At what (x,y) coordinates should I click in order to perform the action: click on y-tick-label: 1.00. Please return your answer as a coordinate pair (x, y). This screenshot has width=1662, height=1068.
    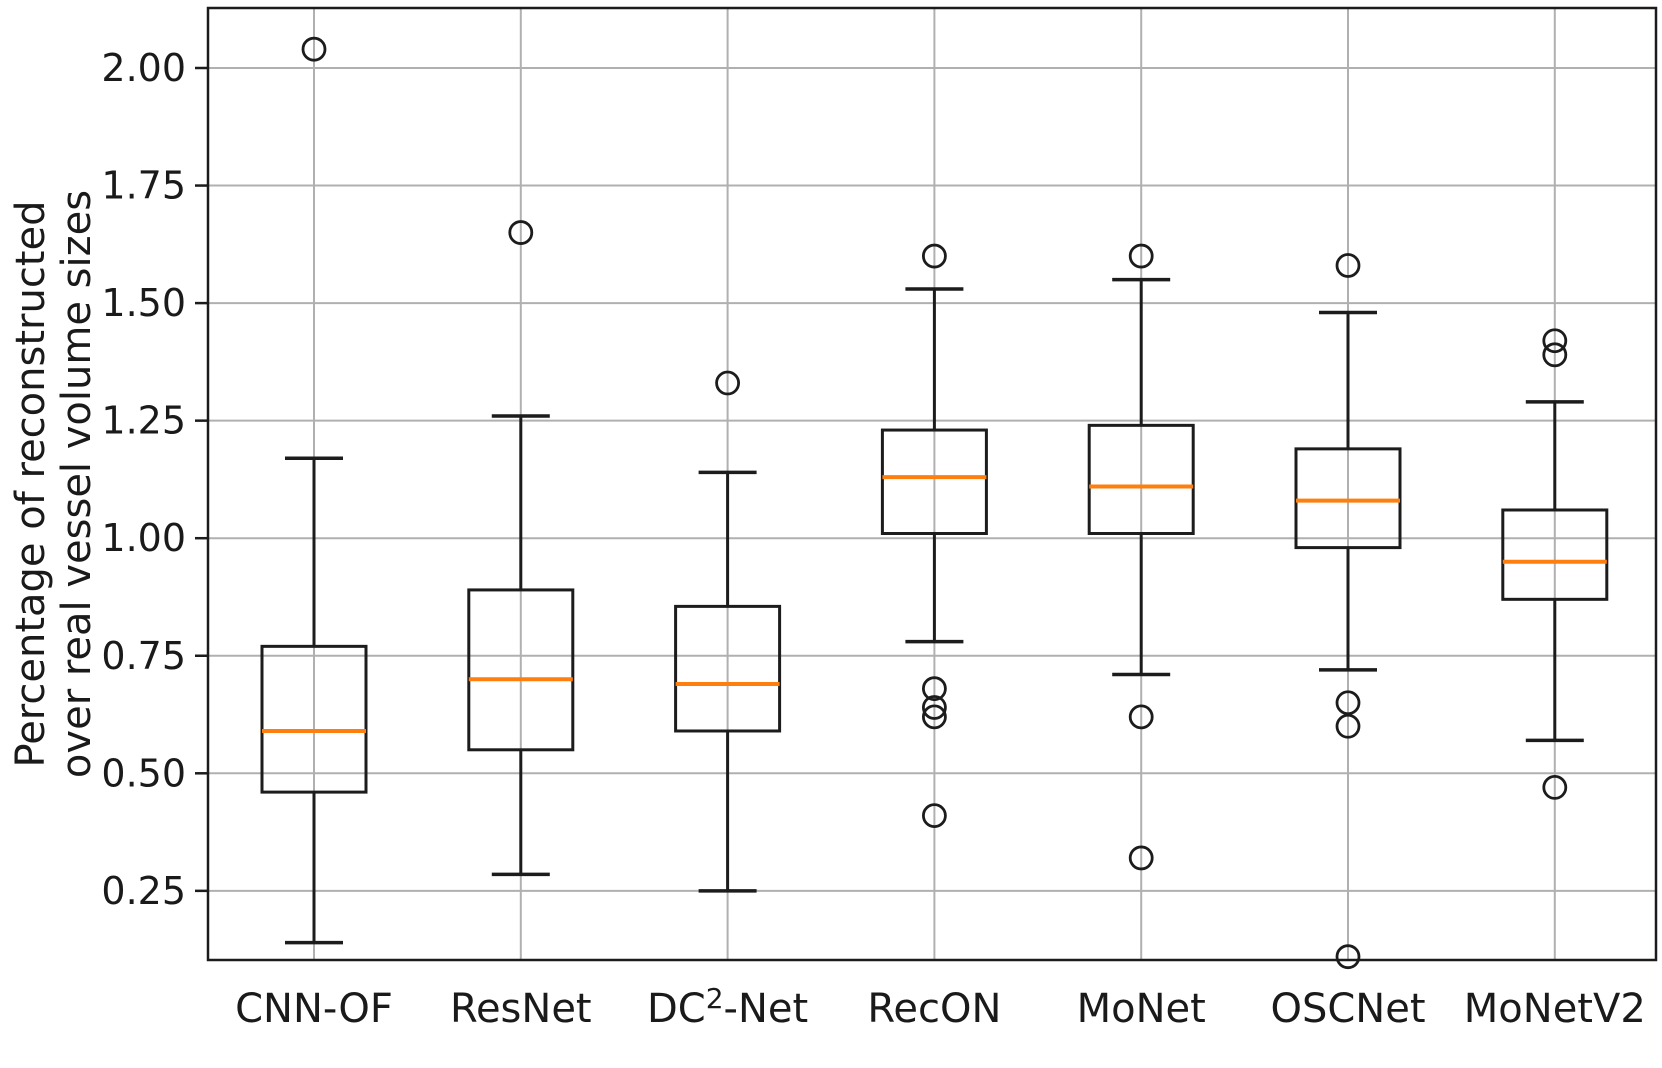
    Looking at the image, I should click on (143, 538).